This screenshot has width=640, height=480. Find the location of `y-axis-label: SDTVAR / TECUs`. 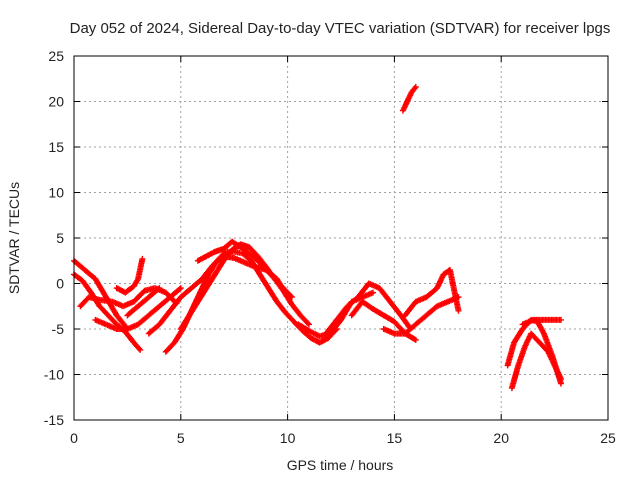

y-axis-label: SDTVAR / TECUs is located at coordinates (14, 238).